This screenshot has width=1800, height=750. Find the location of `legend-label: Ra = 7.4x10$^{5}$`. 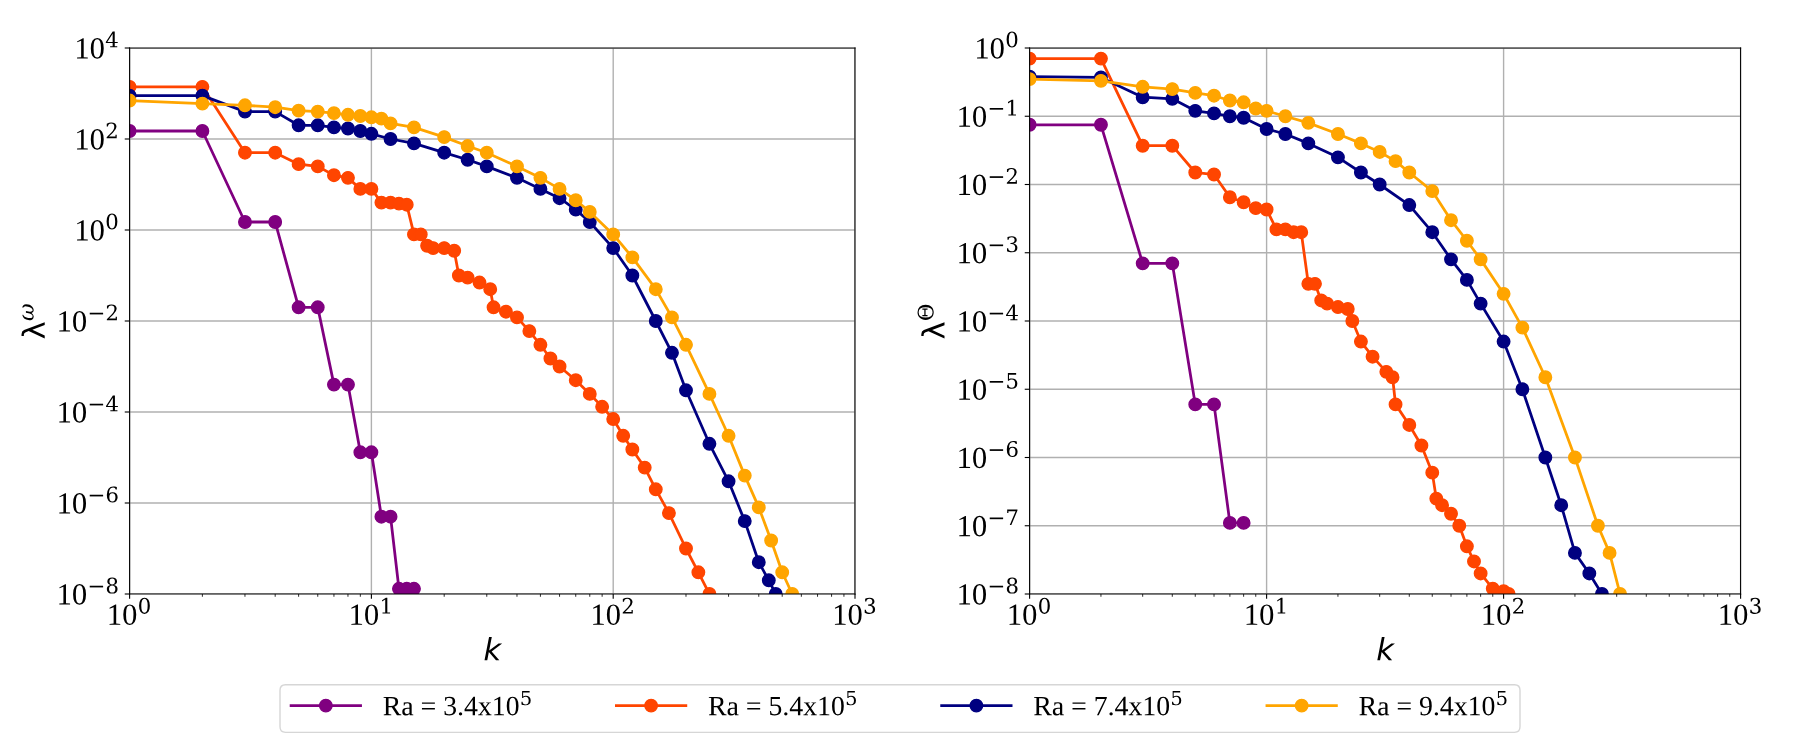

legend-label: Ra = 7.4x10$^{5}$ is located at coordinates (1108, 703).